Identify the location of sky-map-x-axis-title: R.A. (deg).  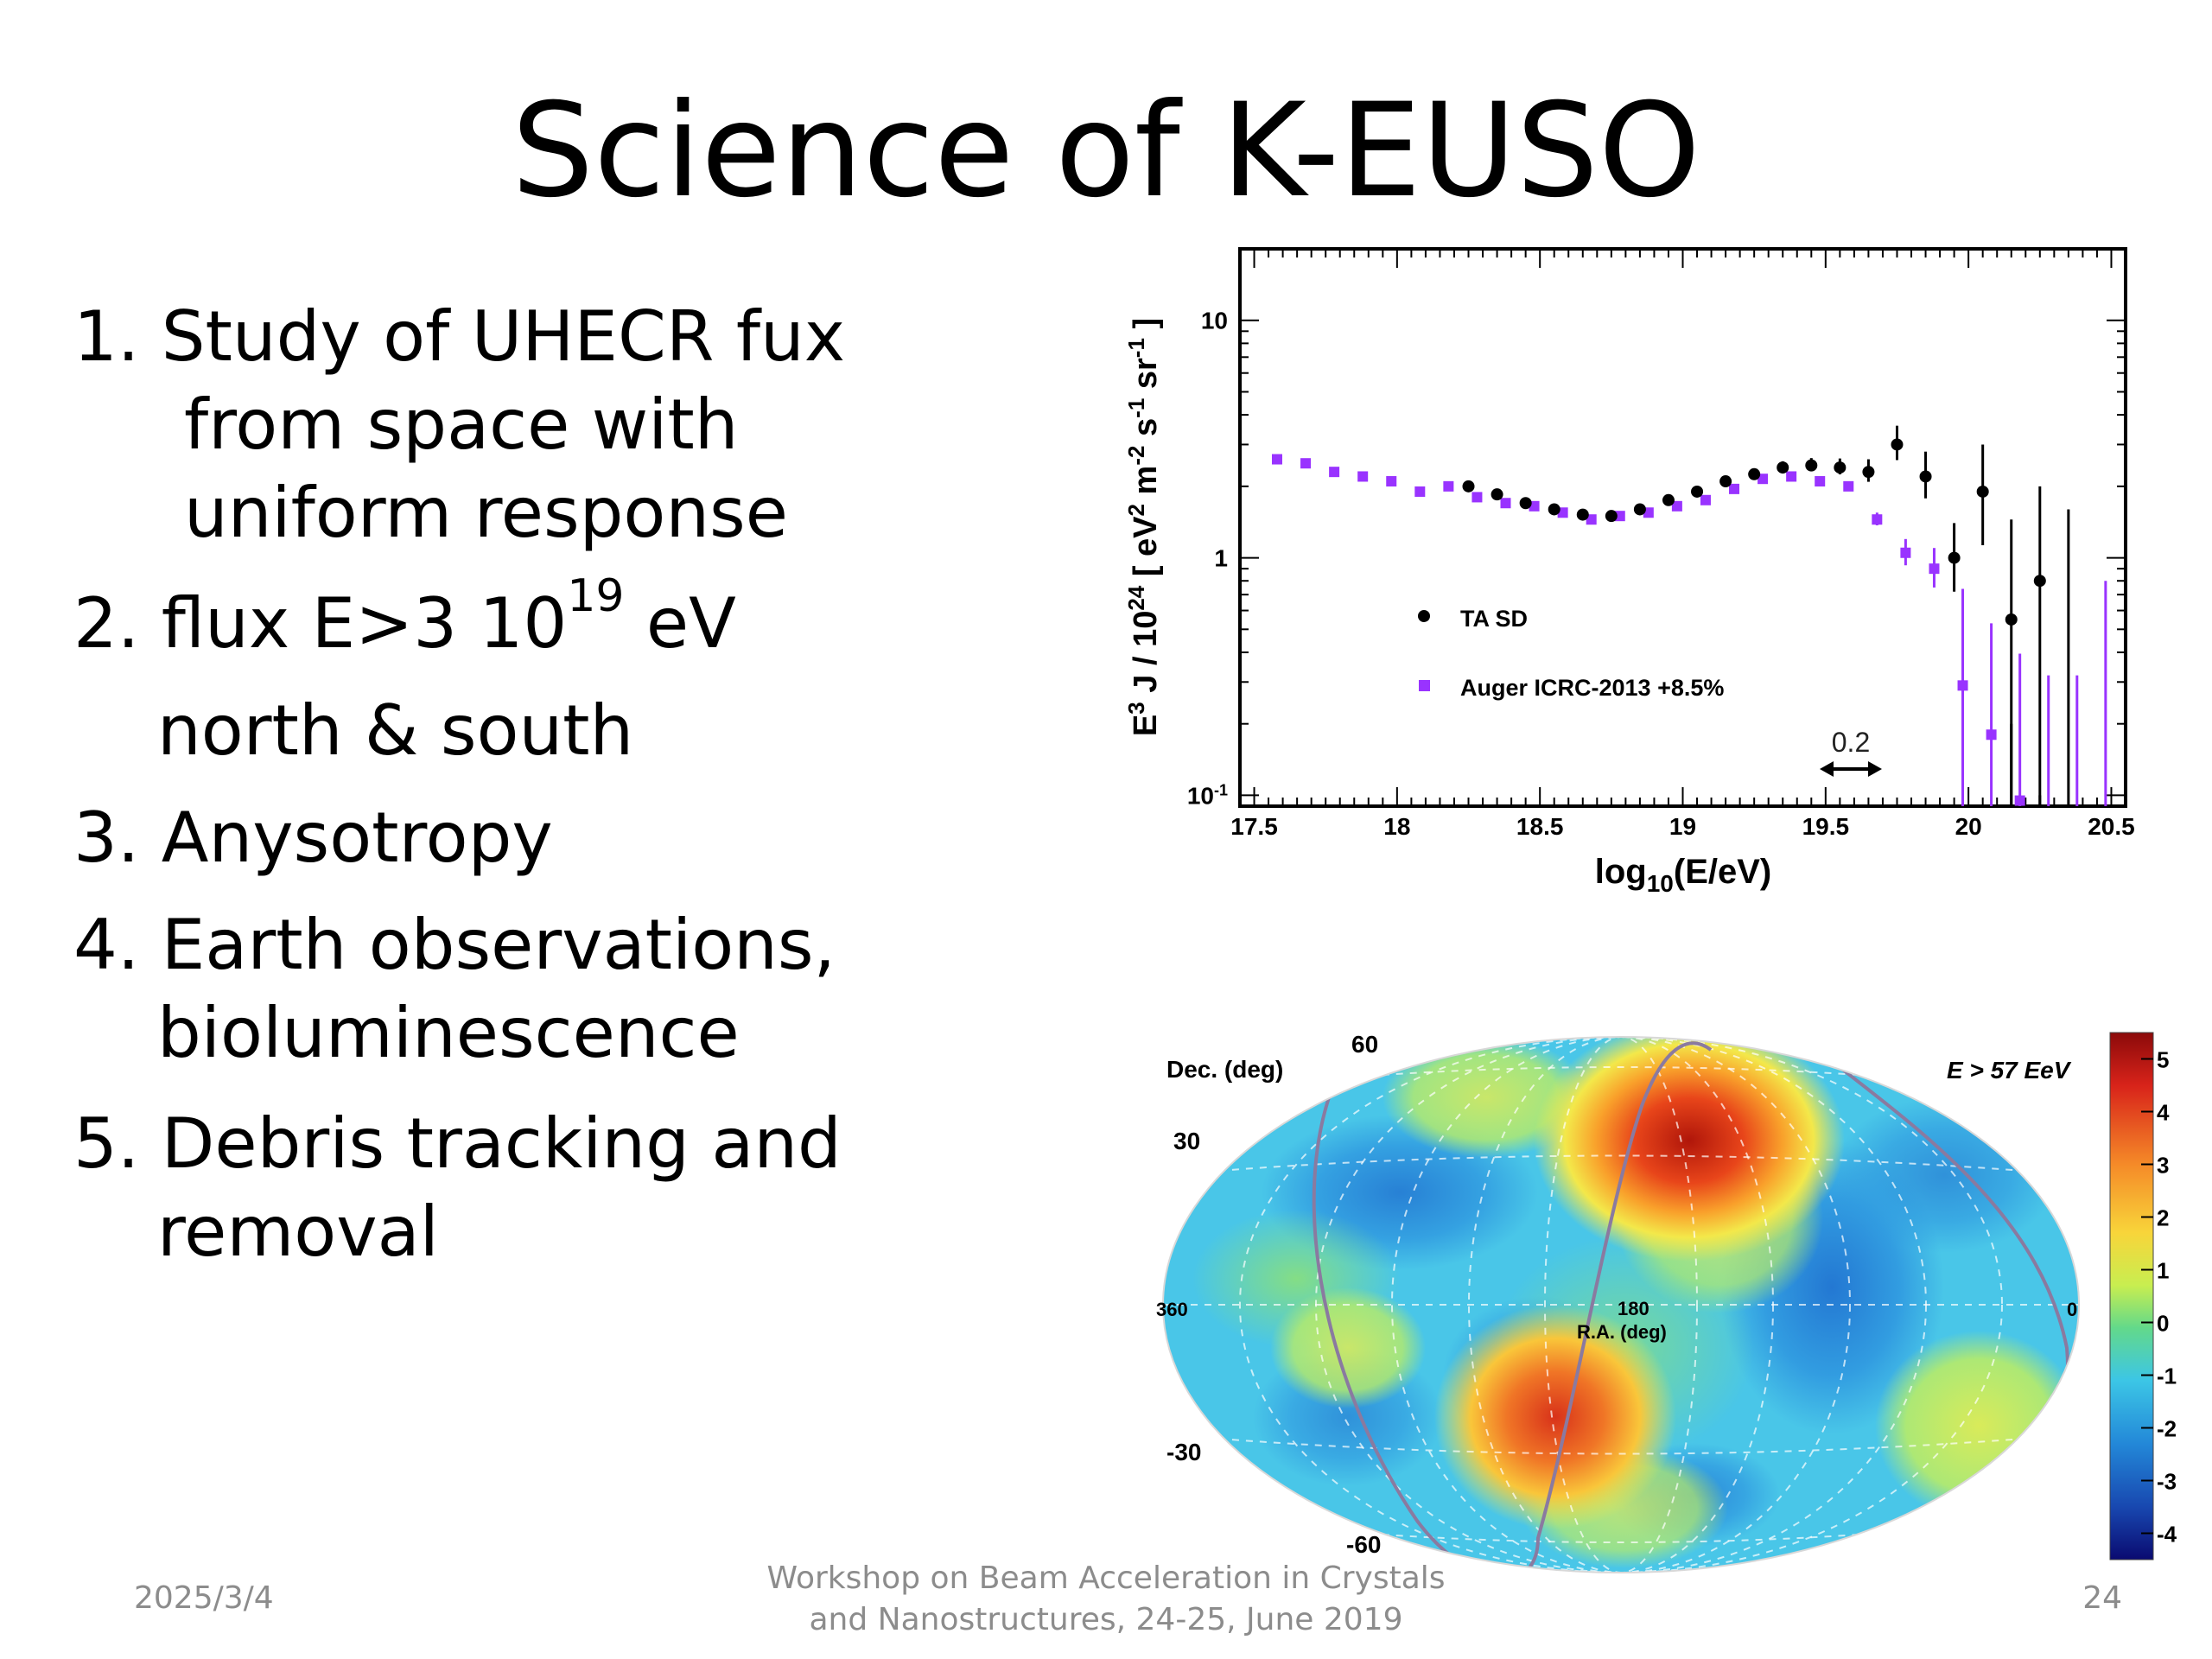
(1622, 1332).